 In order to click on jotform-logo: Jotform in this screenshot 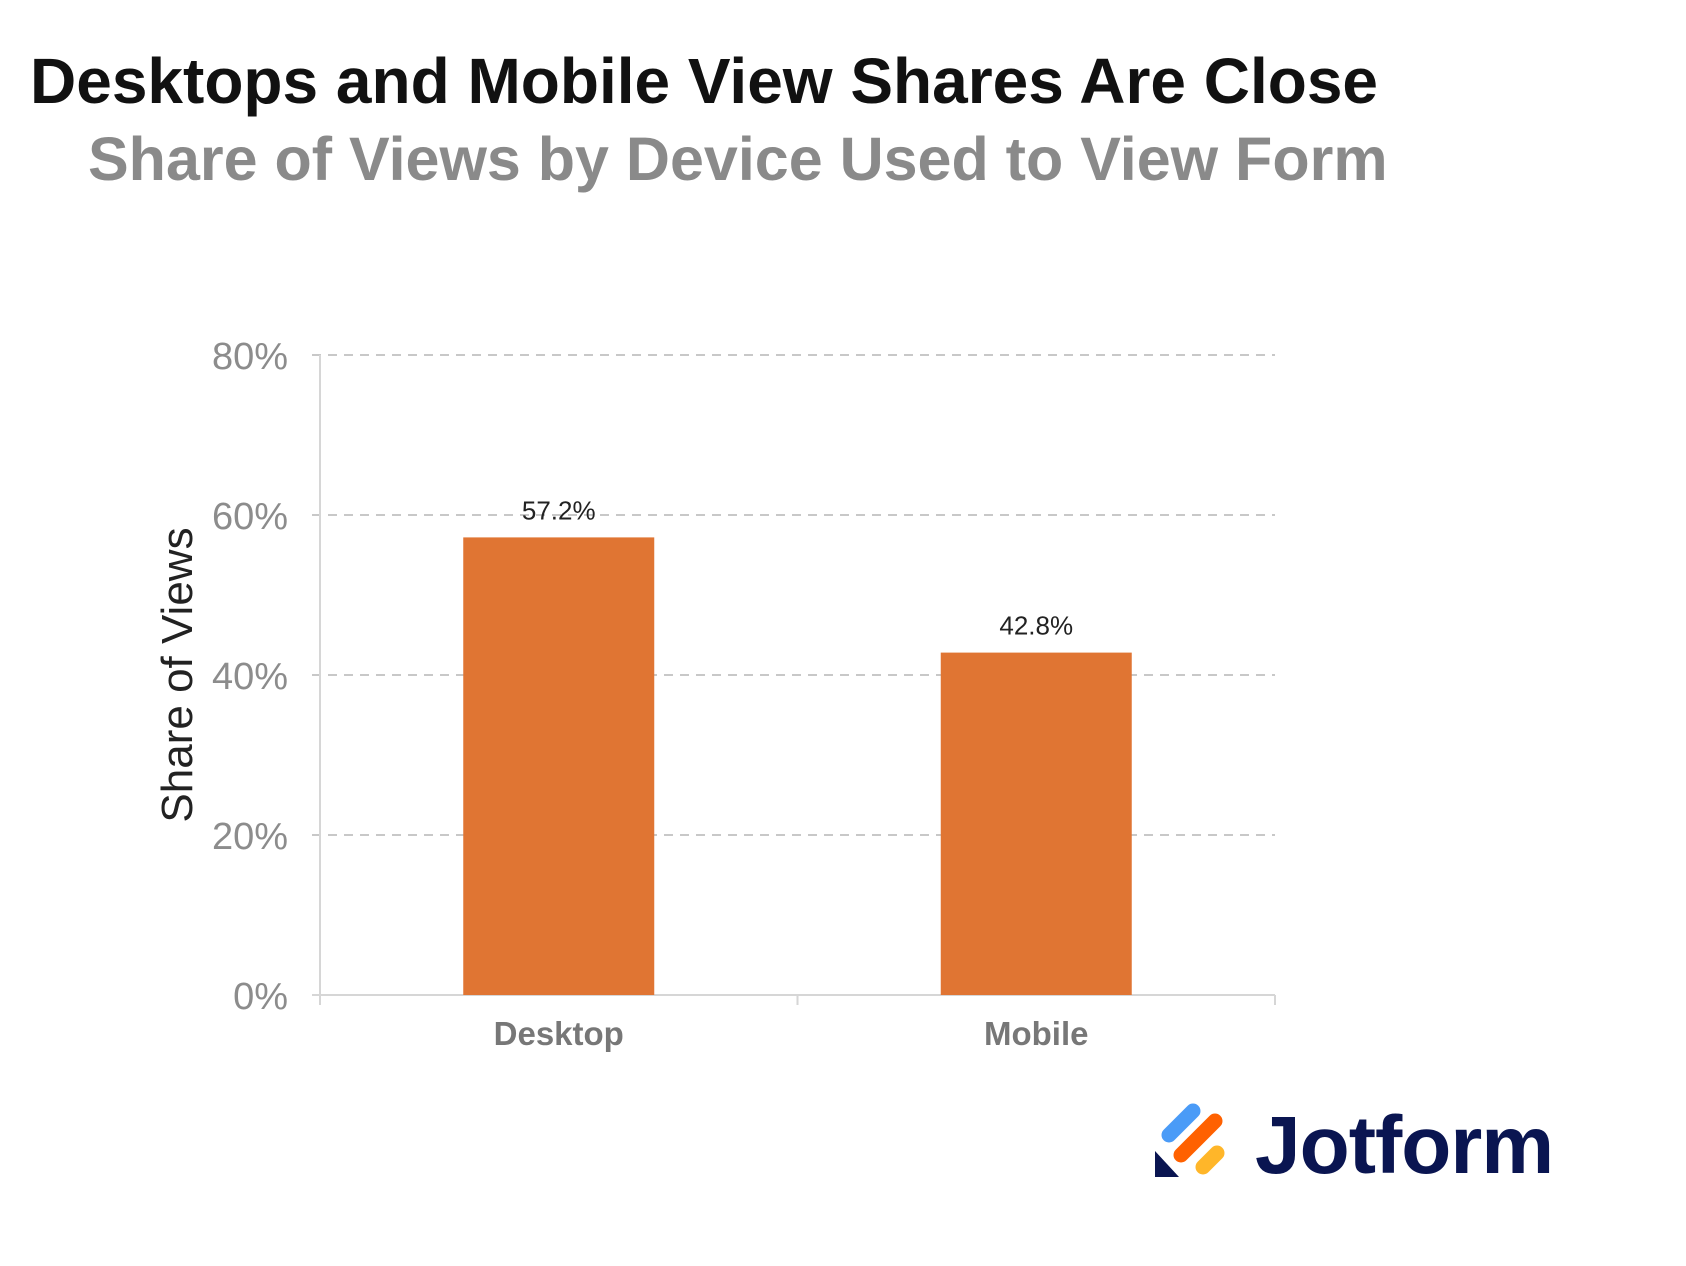, I will do `click(1385, 1150)`.